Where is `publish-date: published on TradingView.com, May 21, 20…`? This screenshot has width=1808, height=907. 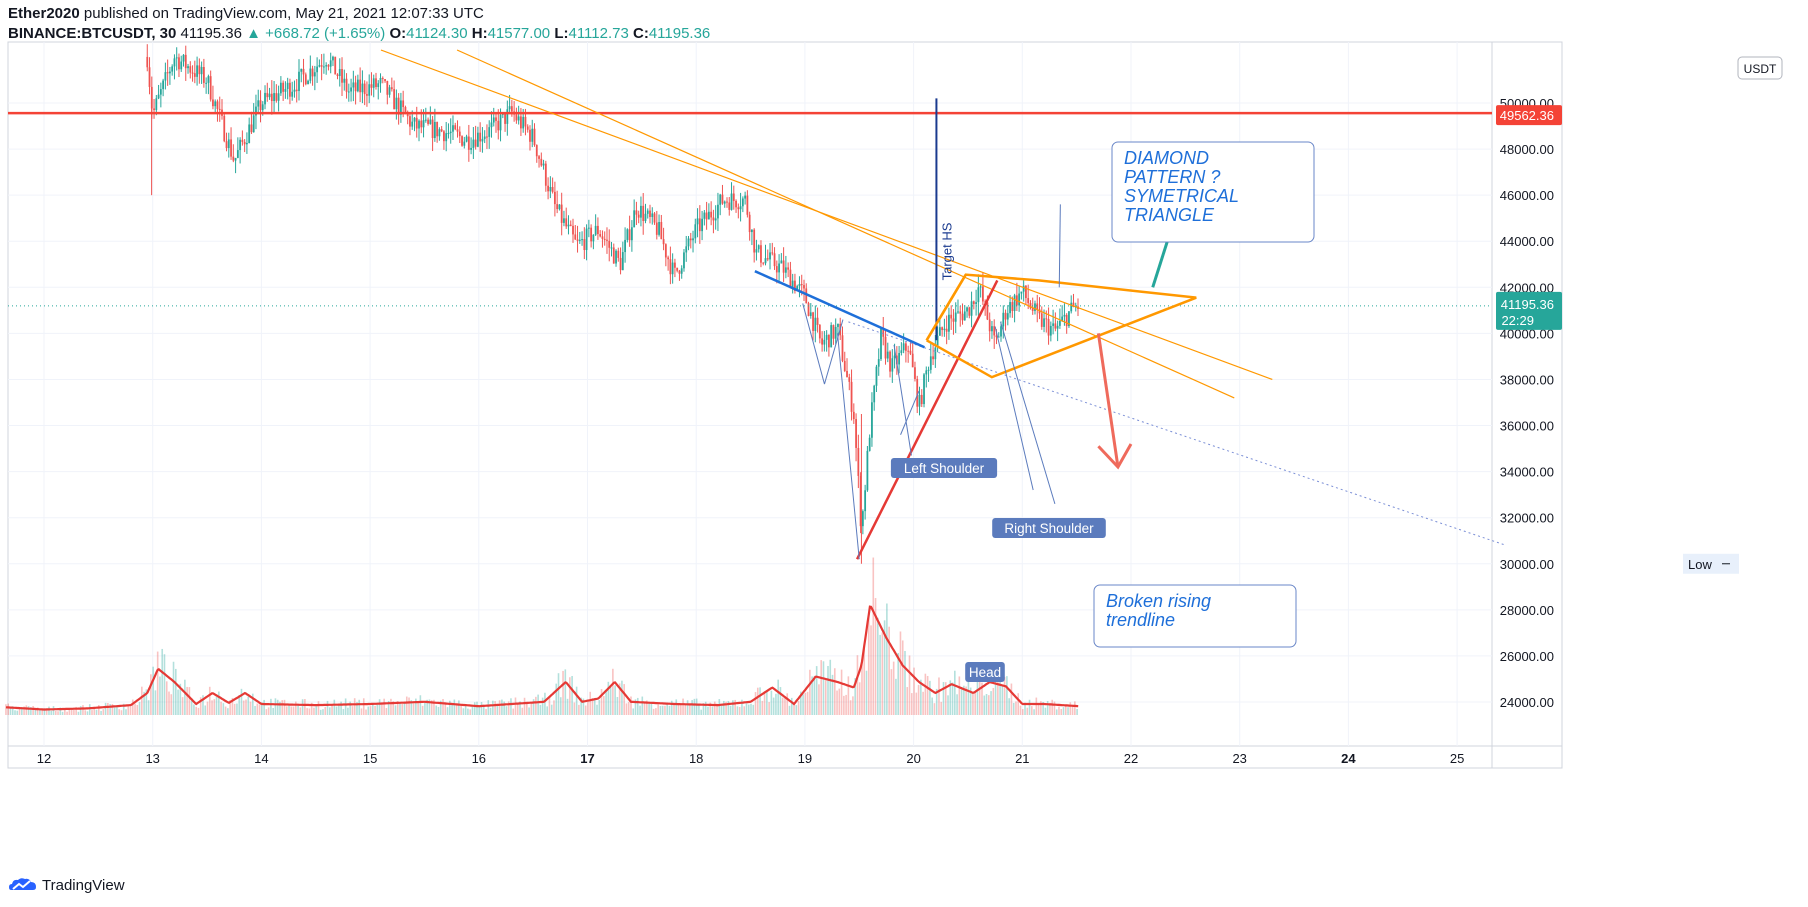
publish-date: published on TradingView.com, May 21, 20… is located at coordinates (283, 13).